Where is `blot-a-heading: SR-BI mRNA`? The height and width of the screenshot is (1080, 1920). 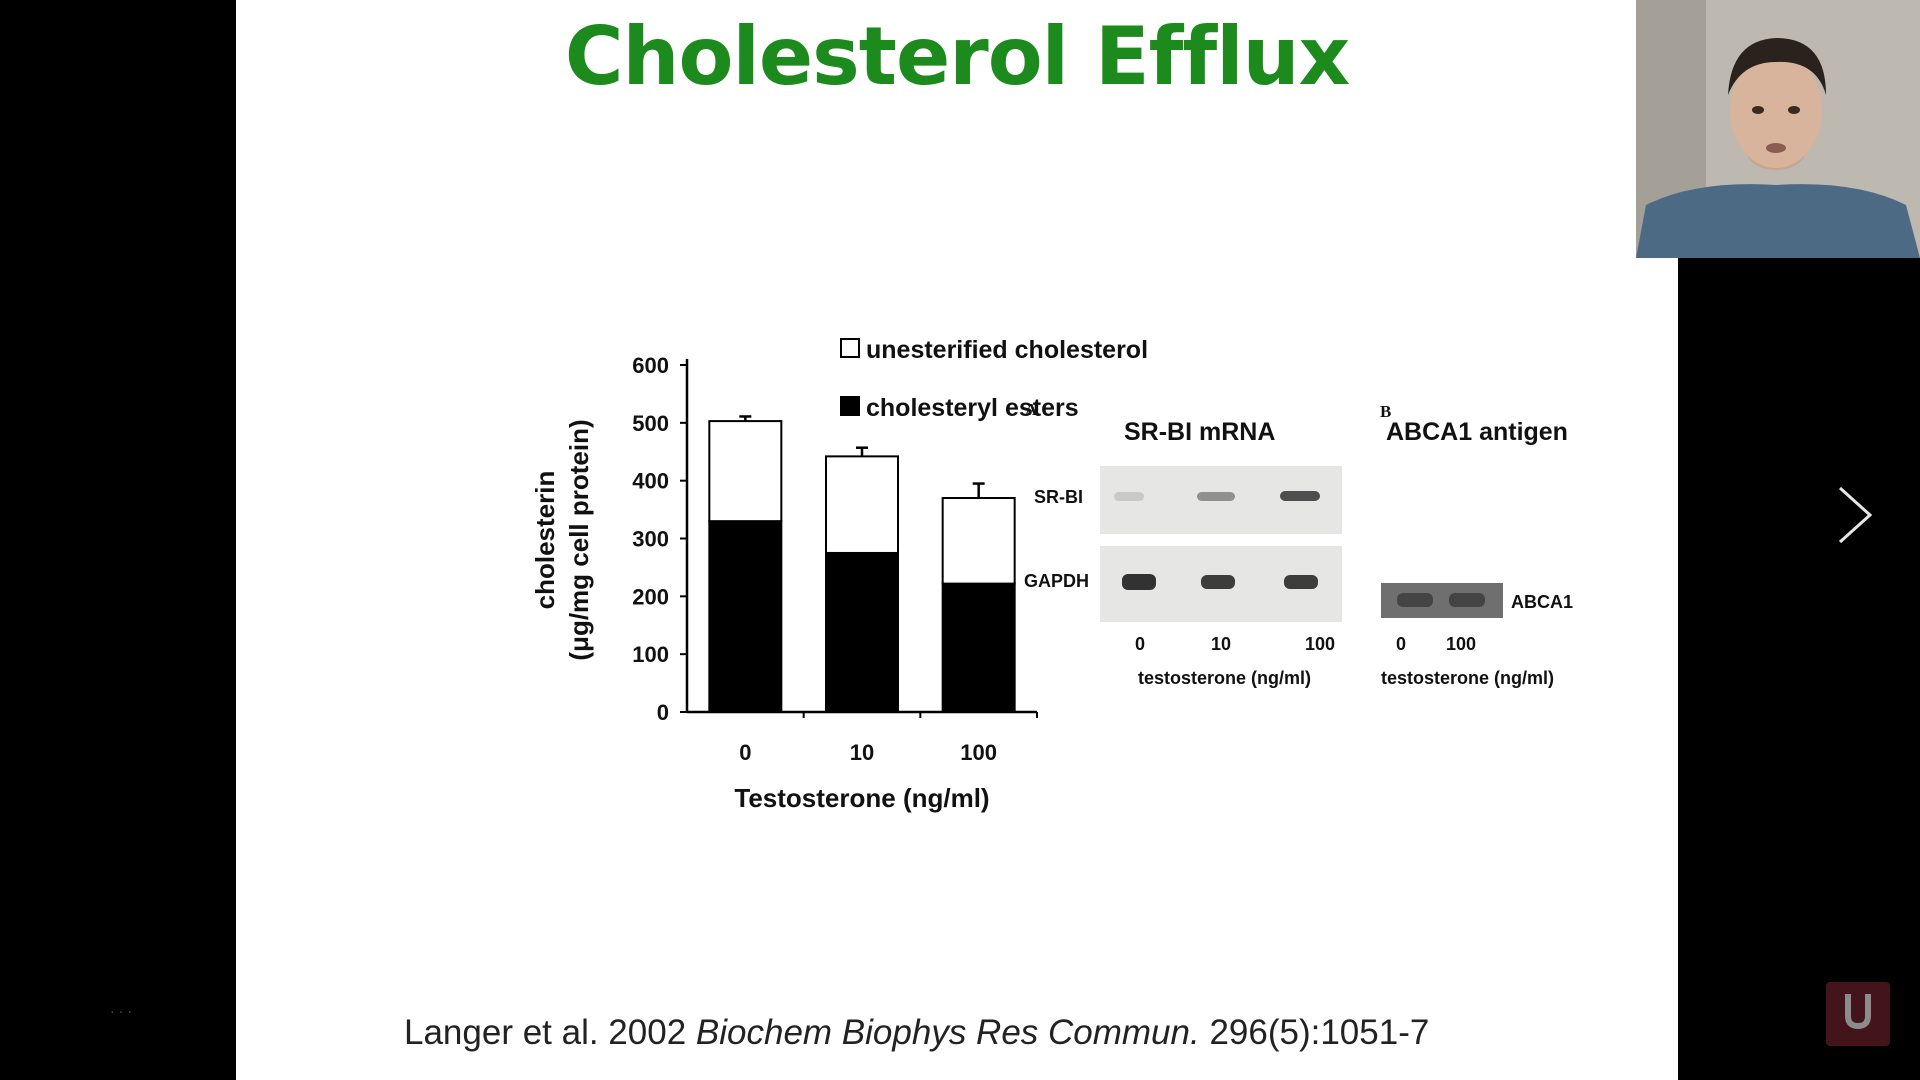
blot-a-heading: SR-BI mRNA is located at coordinates (1200, 432).